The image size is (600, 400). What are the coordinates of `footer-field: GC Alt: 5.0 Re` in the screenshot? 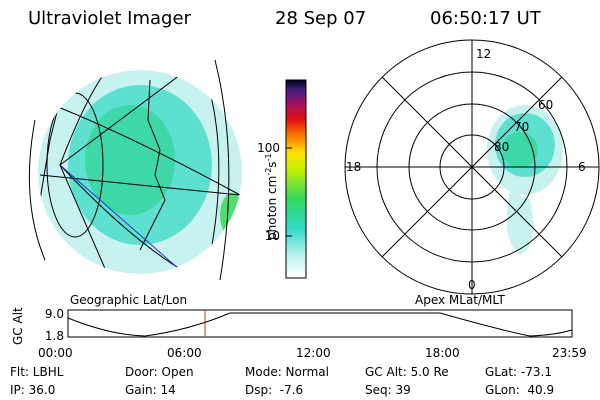 It's located at (407, 372).